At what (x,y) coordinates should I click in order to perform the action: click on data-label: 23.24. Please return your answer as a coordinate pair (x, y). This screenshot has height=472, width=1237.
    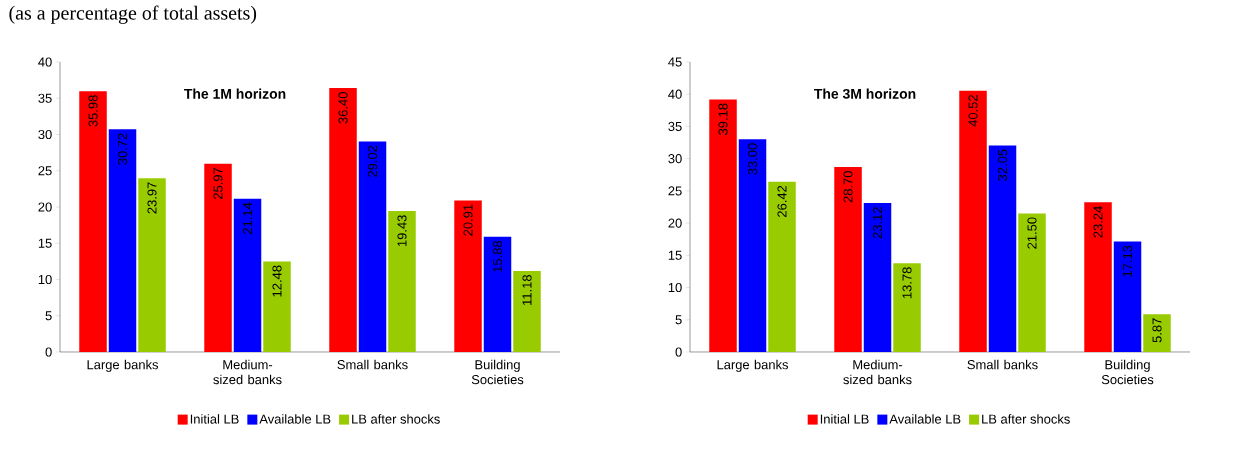
    Looking at the image, I should click on (1098, 222).